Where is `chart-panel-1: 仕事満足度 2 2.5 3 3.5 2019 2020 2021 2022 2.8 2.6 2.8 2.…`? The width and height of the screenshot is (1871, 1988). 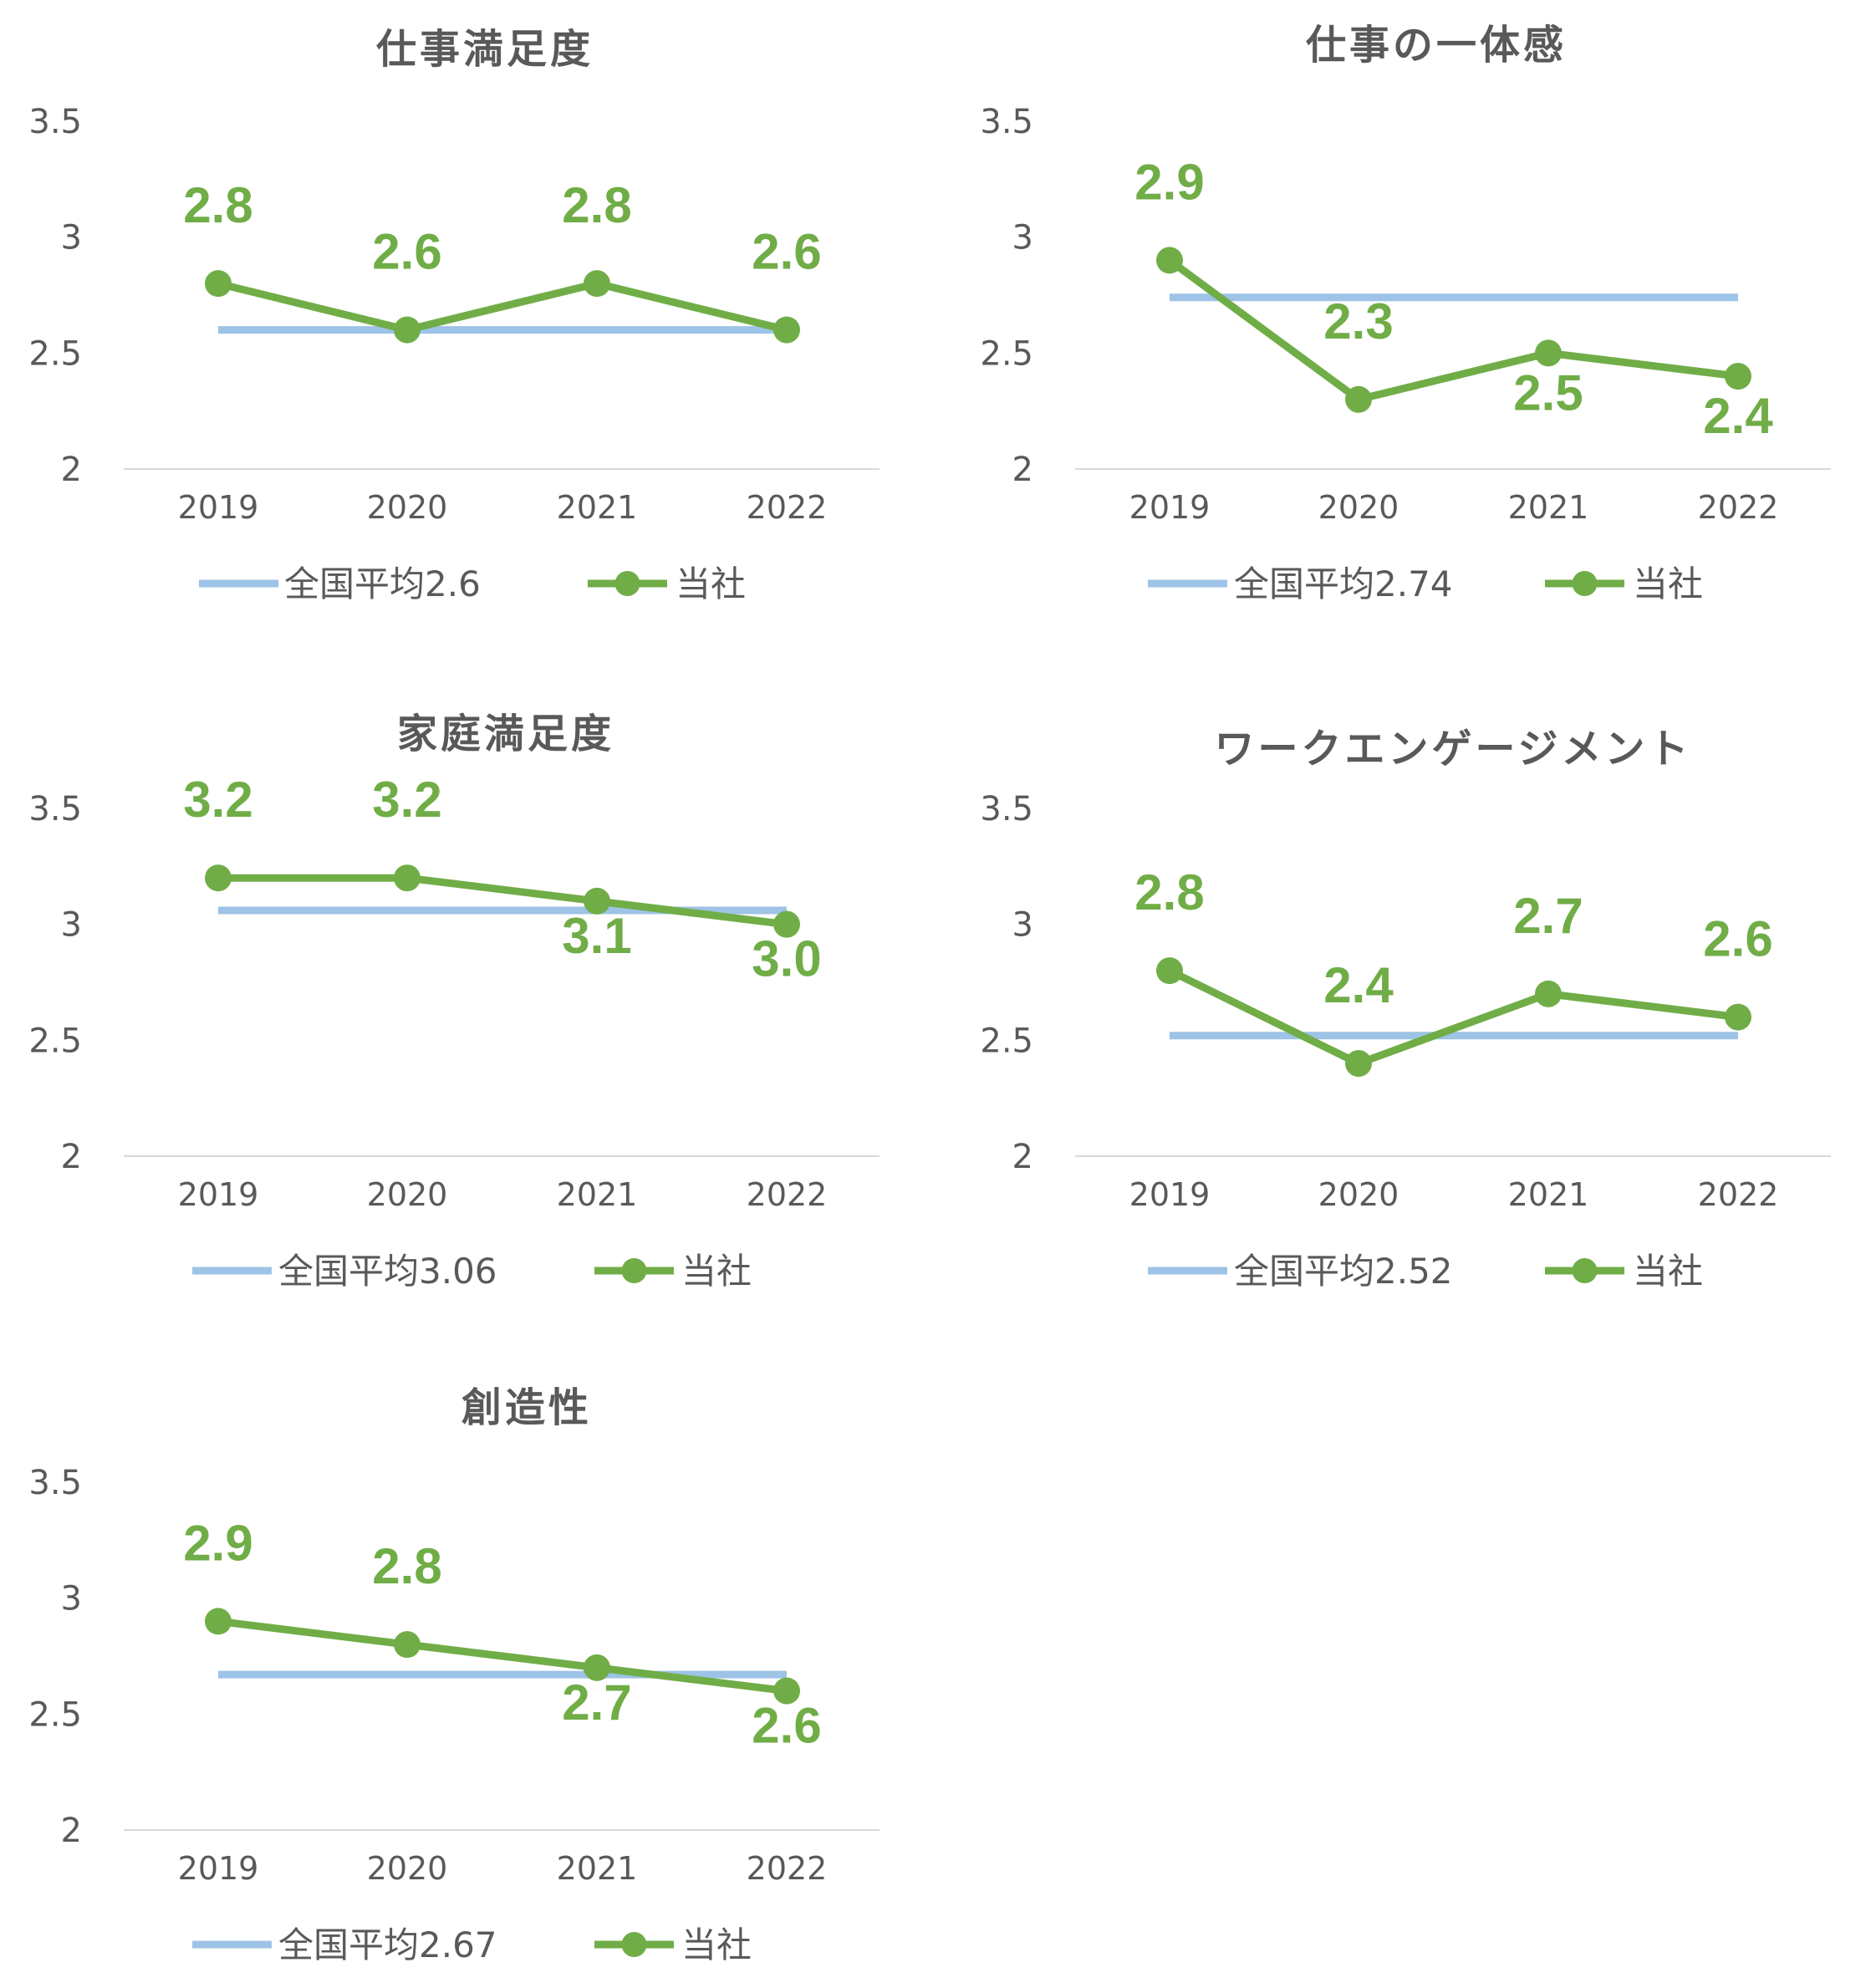
chart-panel-1: 仕事満足度 2 2.5 3 3.5 2019 2020 2021 2022 2.8 2.6 2.8 2.… is located at coordinates (454, 315).